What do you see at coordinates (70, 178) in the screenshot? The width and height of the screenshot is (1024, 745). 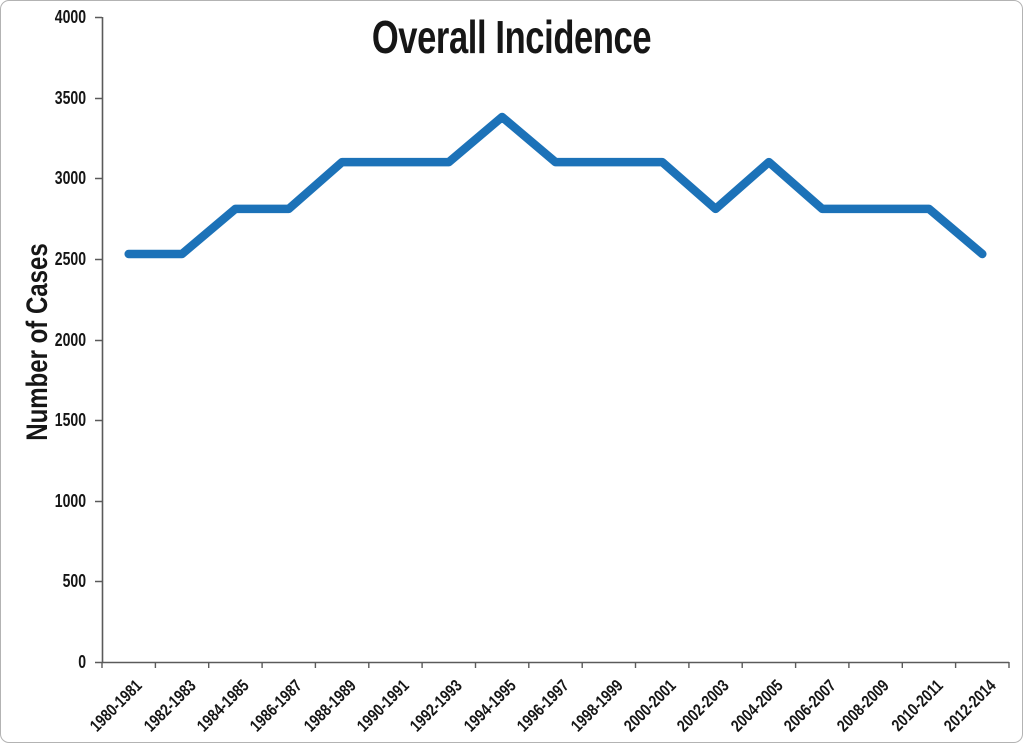 I see `y-tick-label: 3000` at bounding box center [70, 178].